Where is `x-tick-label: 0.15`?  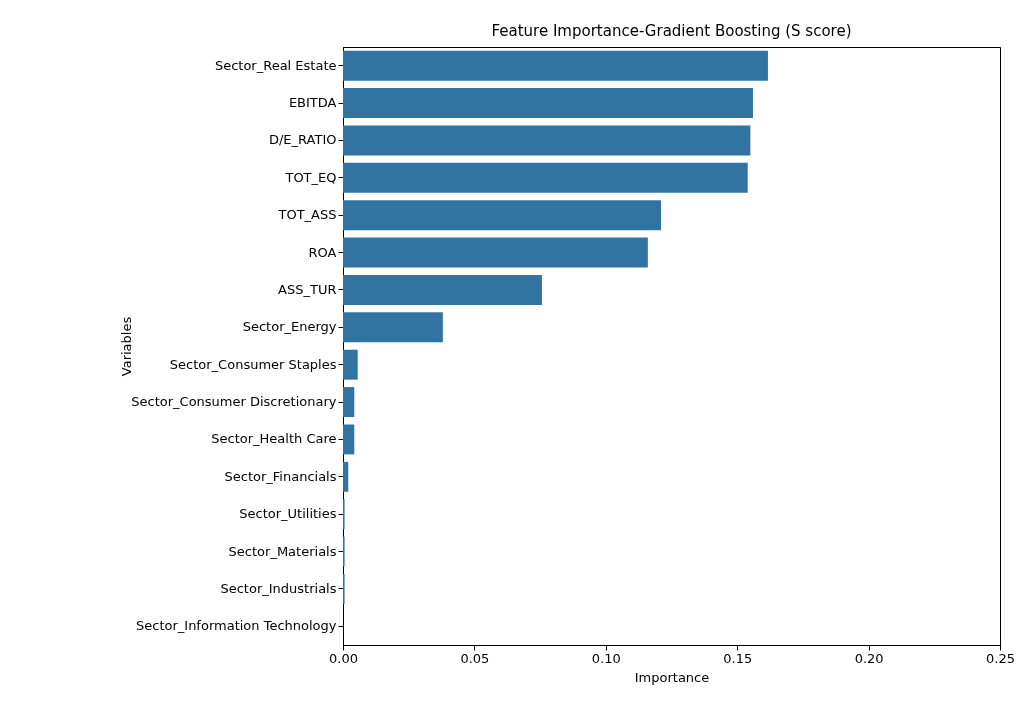
x-tick-label: 0.15 is located at coordinates (738, 658).